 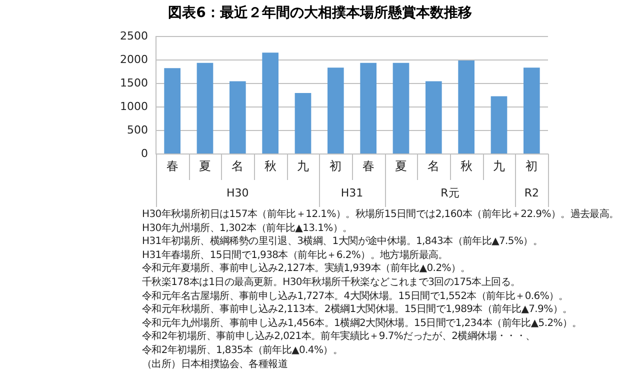 I want to click on text: H30年九州場所、1,302本（前年比▲13.1%）。, so click(x=248, y=229).